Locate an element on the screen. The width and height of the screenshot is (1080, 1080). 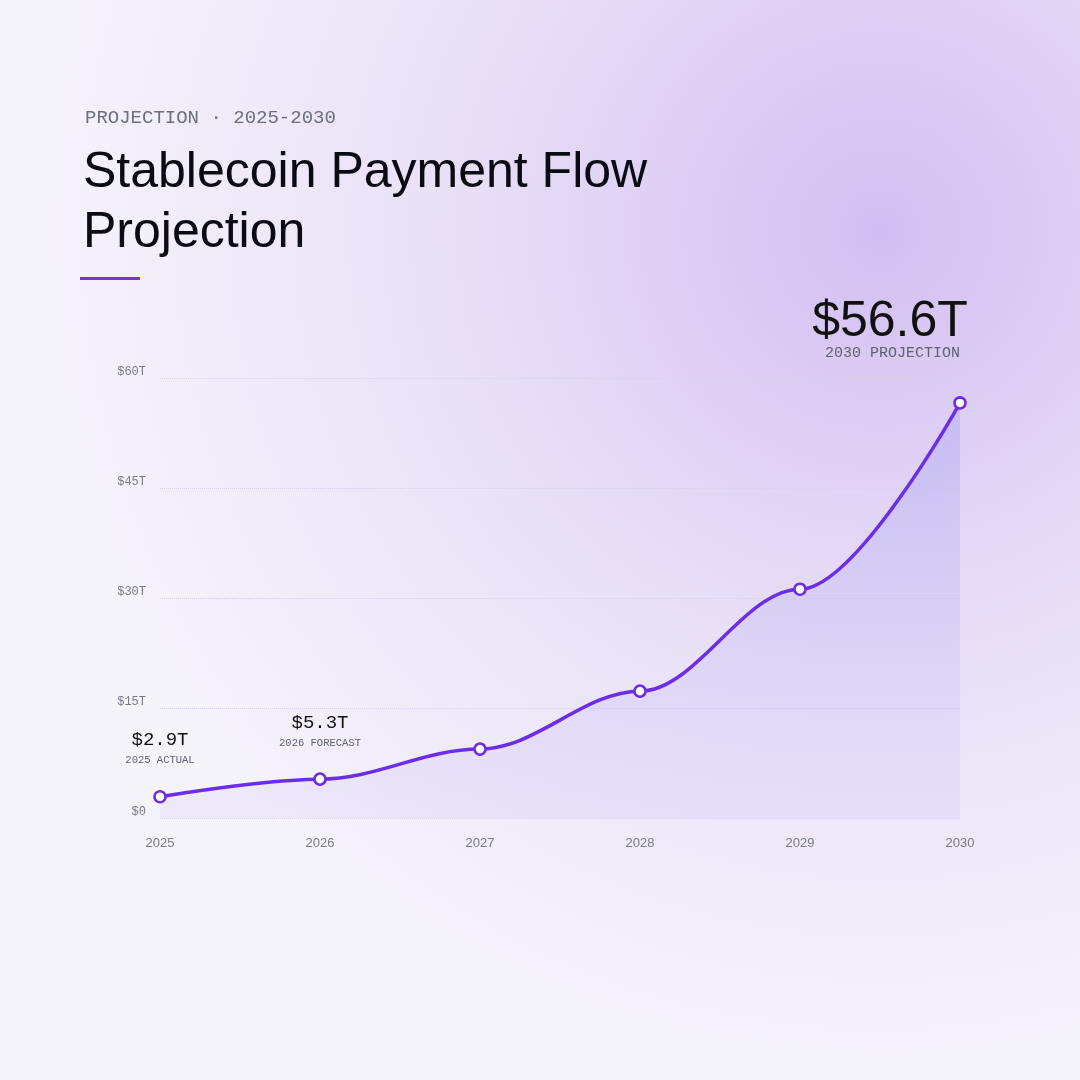
y-tick-label: $60T is located at coordinates (131, 372).